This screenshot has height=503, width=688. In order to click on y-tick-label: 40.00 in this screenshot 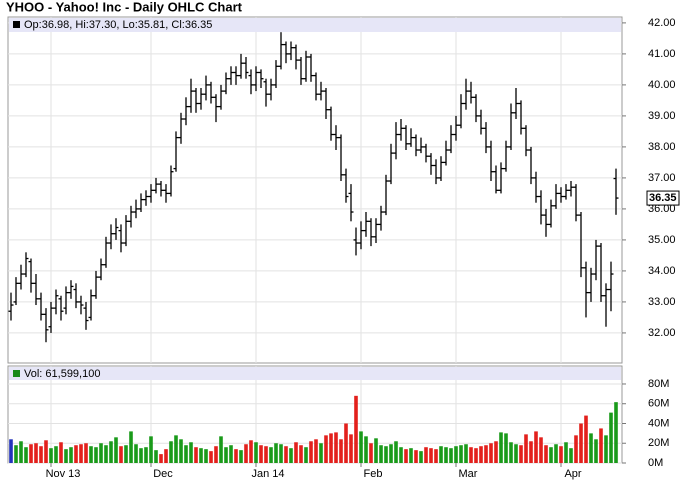, I will do `click(662, 85)`.